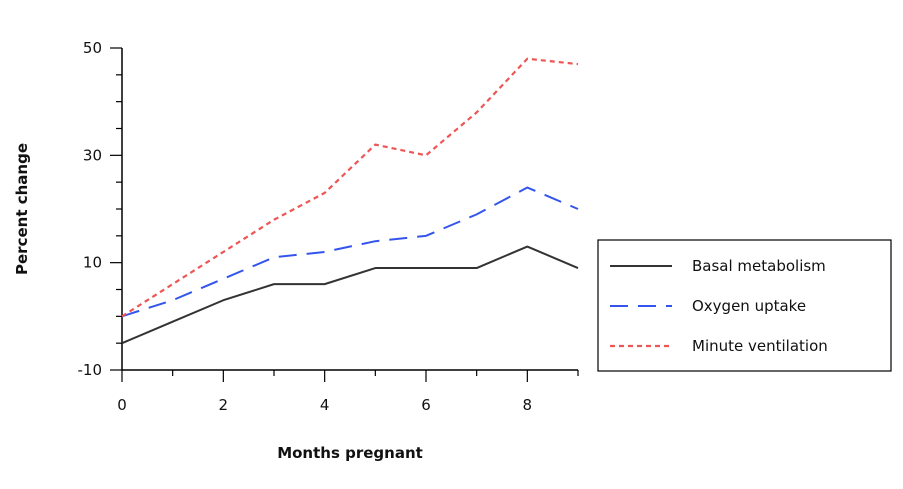  What do you see at coordinates (92, 263) in the screenshot?
I see `y-tick-label: 10` at bounding box center [92, 263].